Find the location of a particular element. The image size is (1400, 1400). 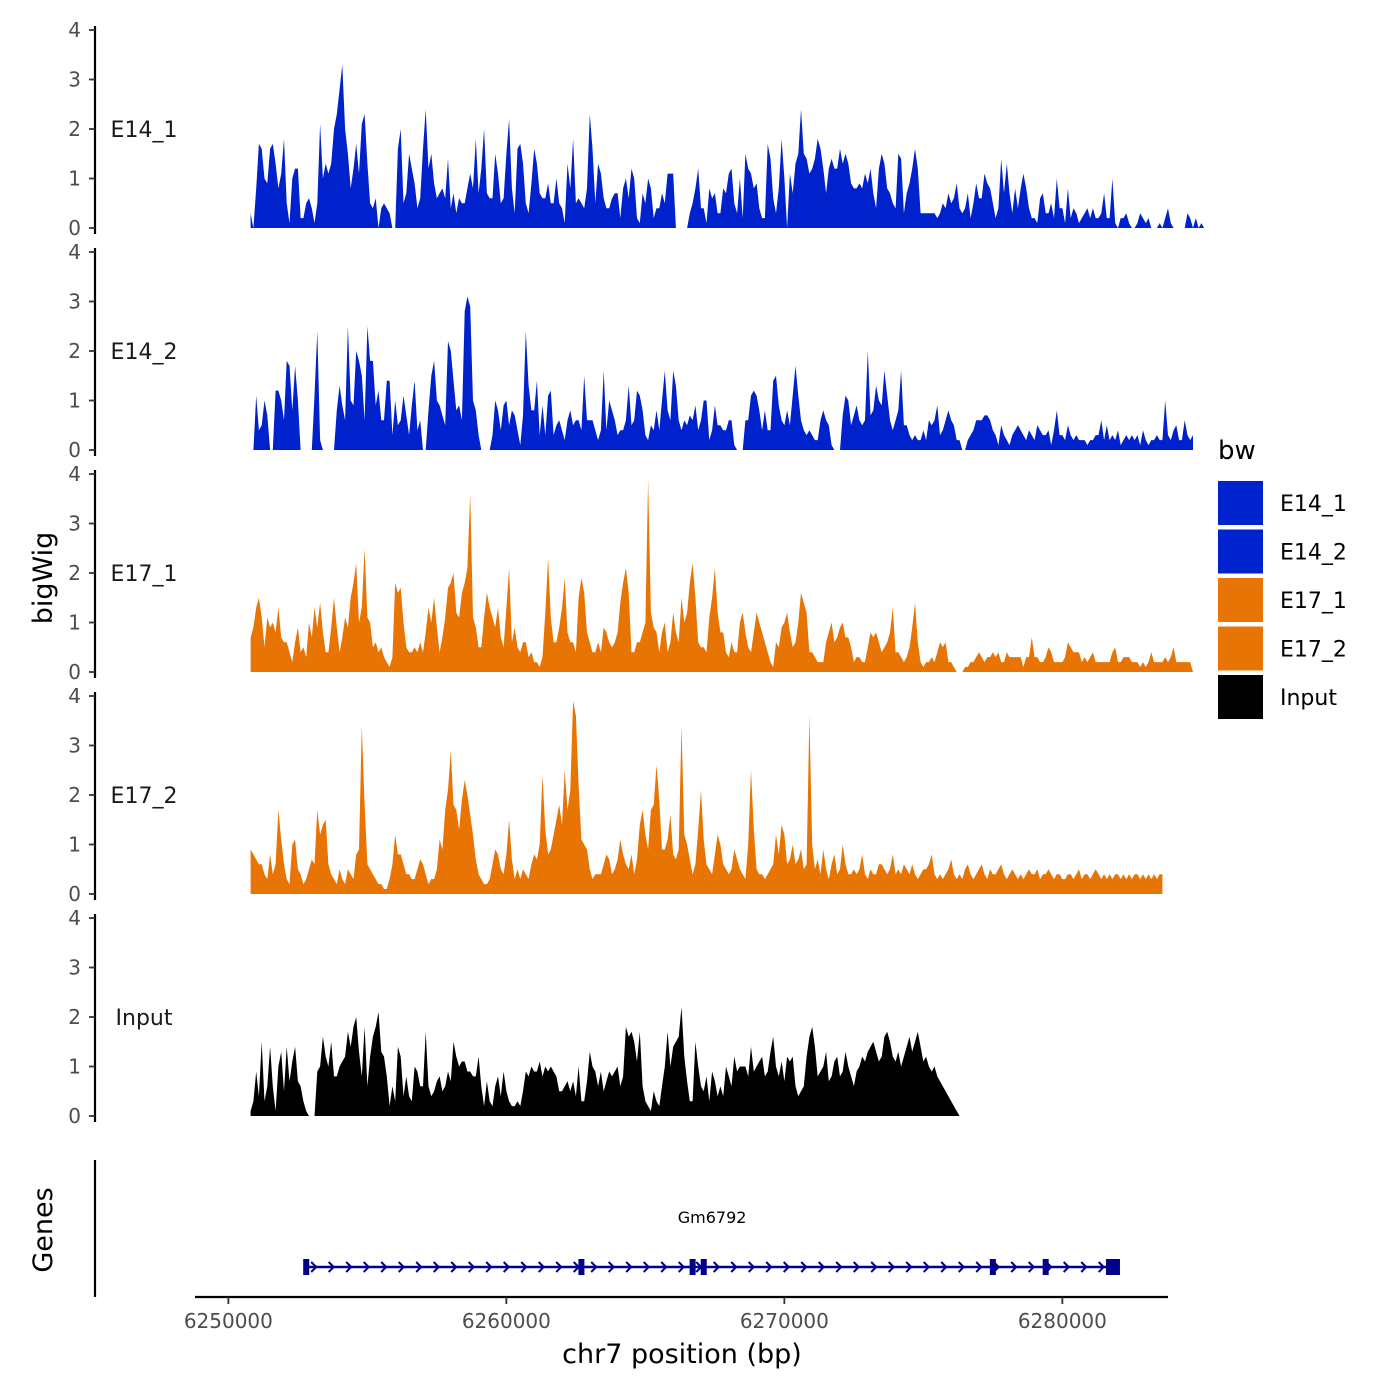

track-label: E17_1 is located at coordinates (144, 574).